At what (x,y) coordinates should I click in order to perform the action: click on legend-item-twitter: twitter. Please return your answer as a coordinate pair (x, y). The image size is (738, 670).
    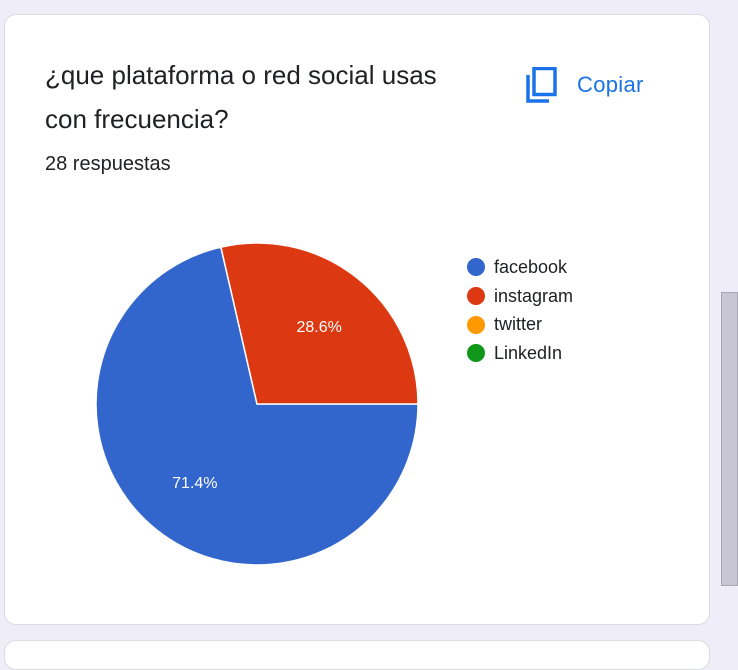
    Looking at the image, I should click on (520, 324).